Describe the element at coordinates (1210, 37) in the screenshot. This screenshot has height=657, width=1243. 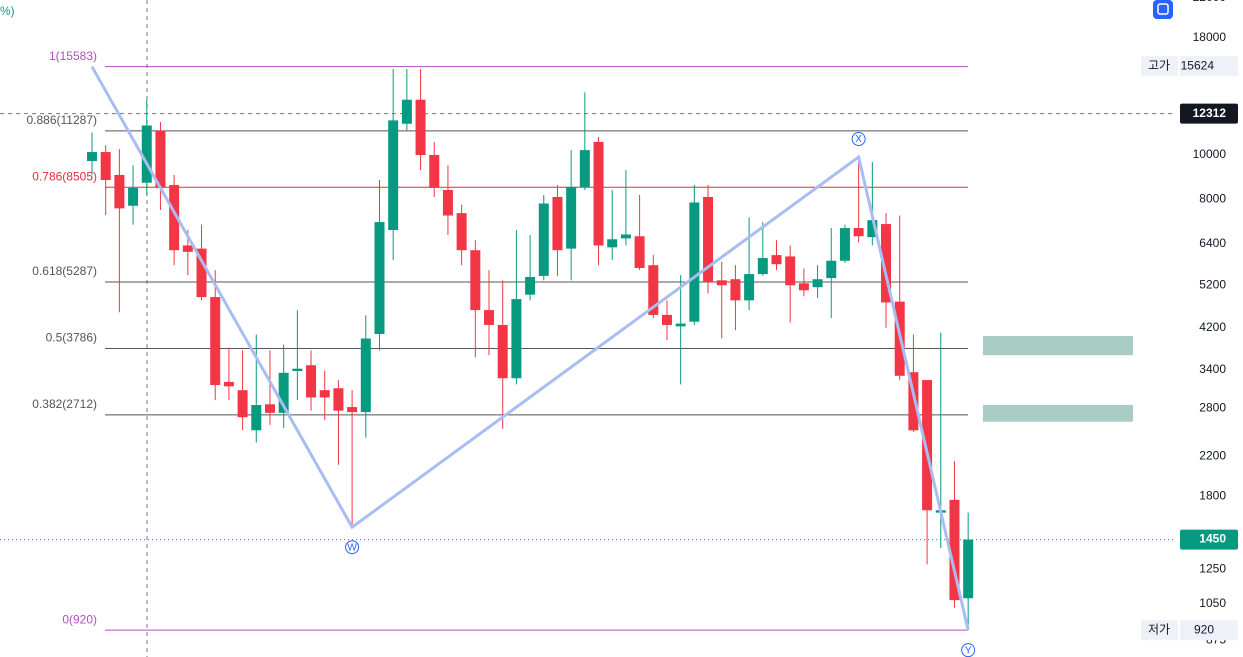
I see `y-tick-label: 18000` at that location.